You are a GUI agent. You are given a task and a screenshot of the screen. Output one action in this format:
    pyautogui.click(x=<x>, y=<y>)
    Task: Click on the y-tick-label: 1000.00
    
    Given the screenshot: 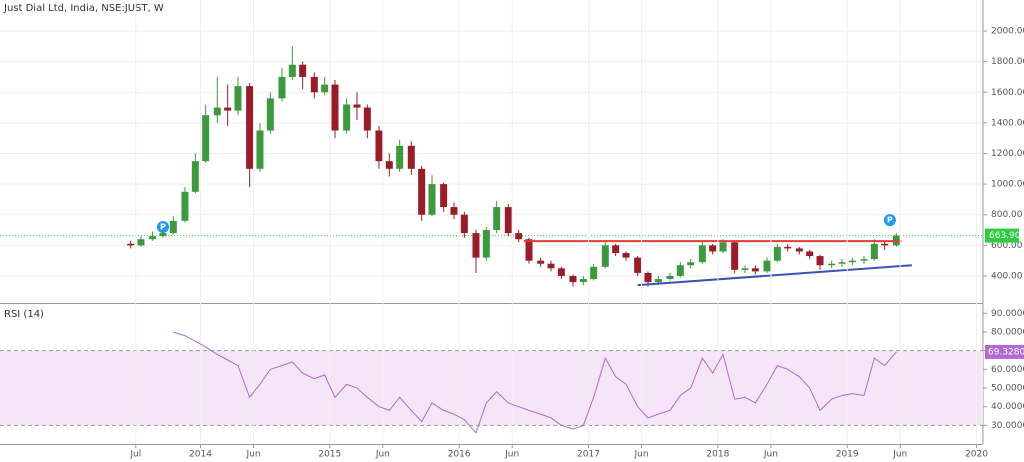 What is the action you would take?
    pyautogui.click(x=1007, y=185)
    